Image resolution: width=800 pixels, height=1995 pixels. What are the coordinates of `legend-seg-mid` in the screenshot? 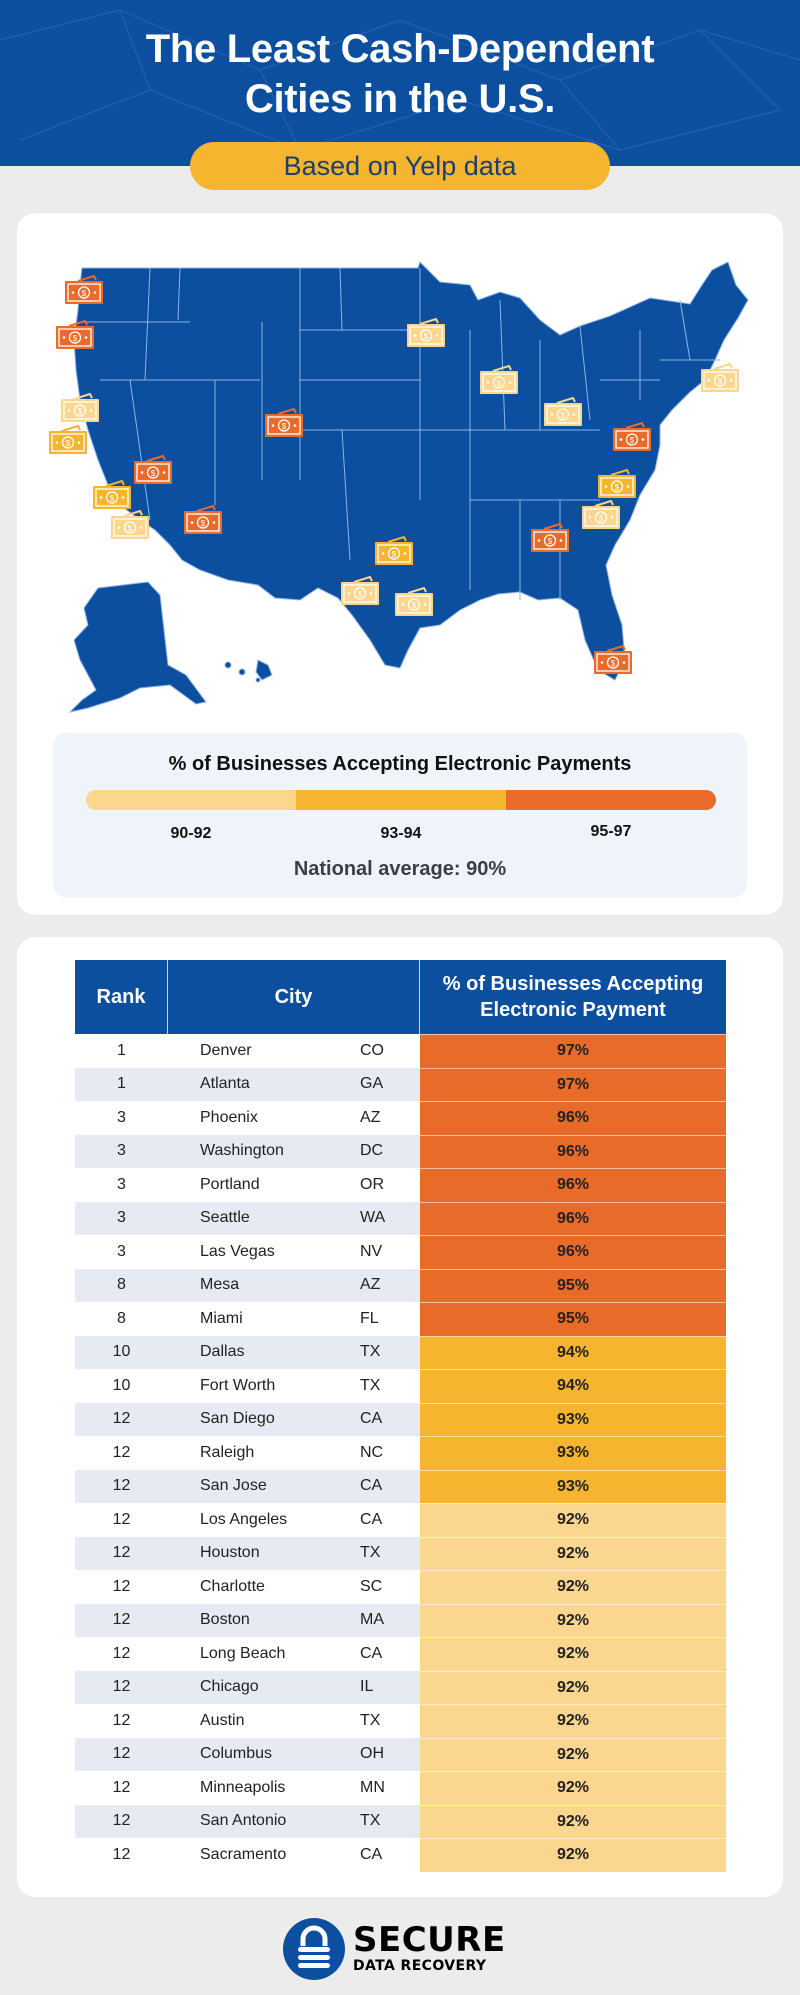 It's located at (401, 800).